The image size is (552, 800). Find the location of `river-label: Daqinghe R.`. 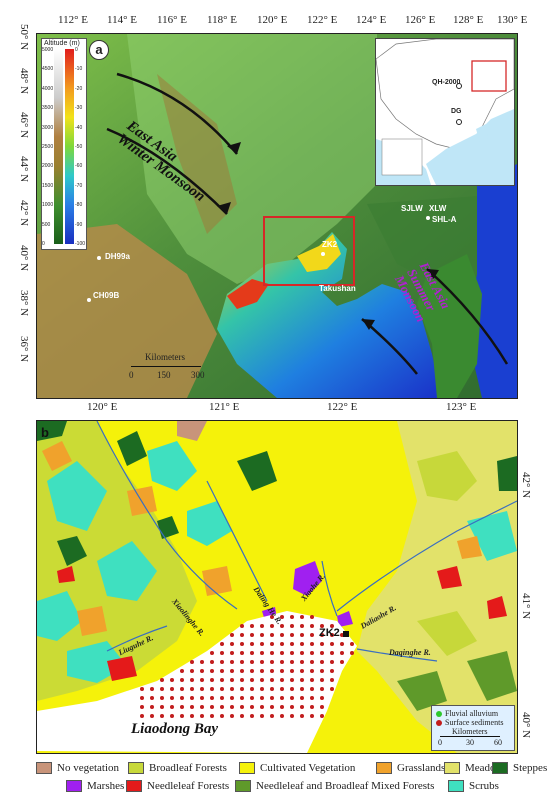

river-label: Daqinghe R. is located at coordinates (410, 652).